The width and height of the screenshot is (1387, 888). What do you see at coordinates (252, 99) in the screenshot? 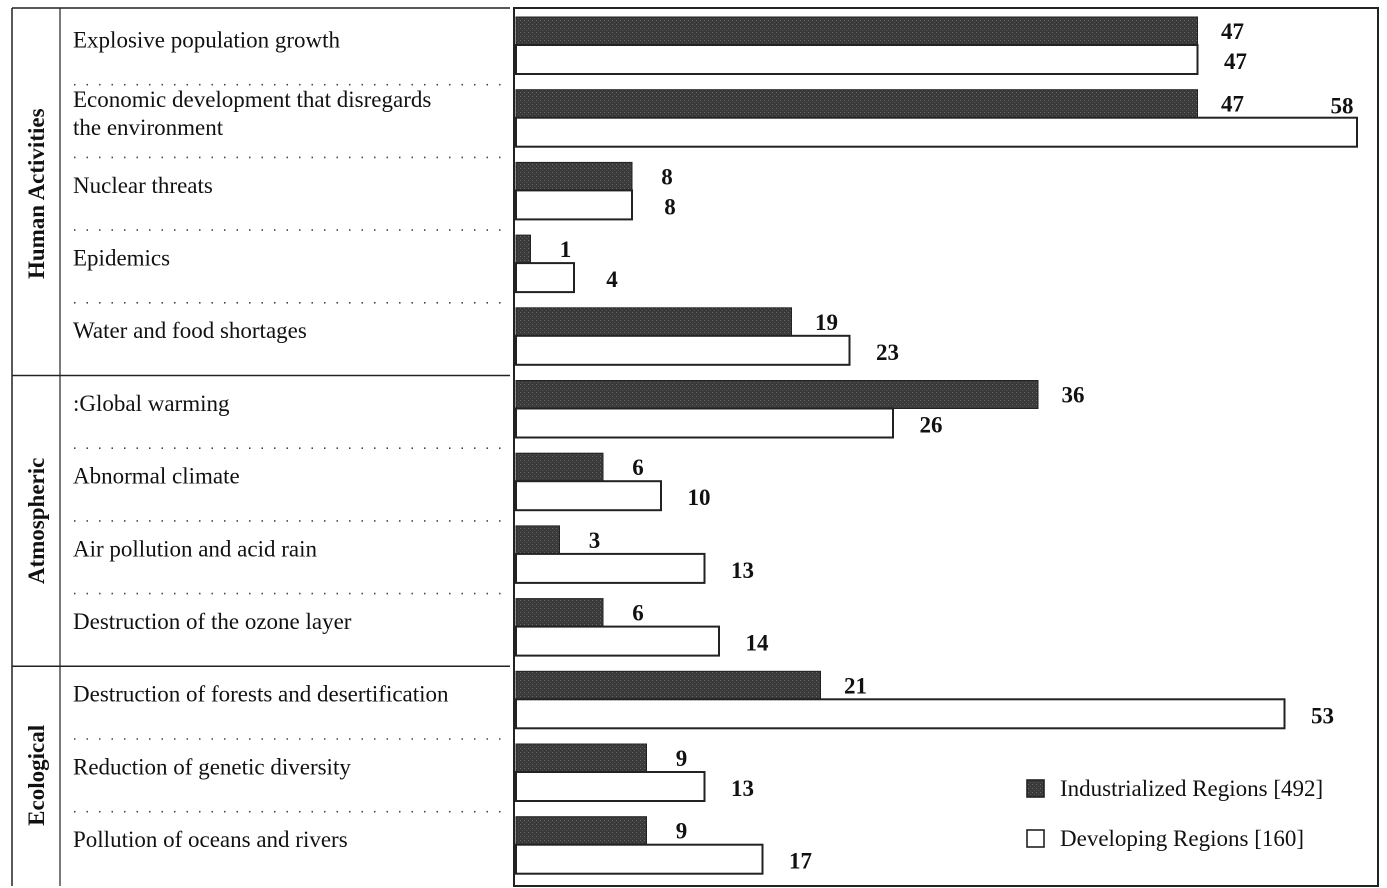
I see `category-label-economic-development-that-disregards-line-1: Economic development that disregards` at bounding box center [252, 99].